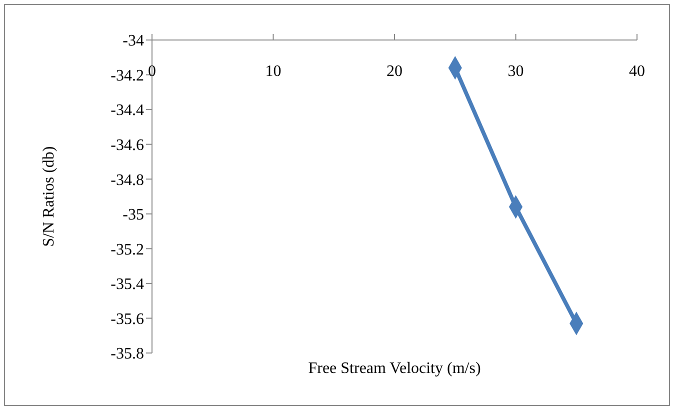 The width and height of the screenshot is (674, 410). I want to click on y-tick-label: -34.2, so click(127, 75).